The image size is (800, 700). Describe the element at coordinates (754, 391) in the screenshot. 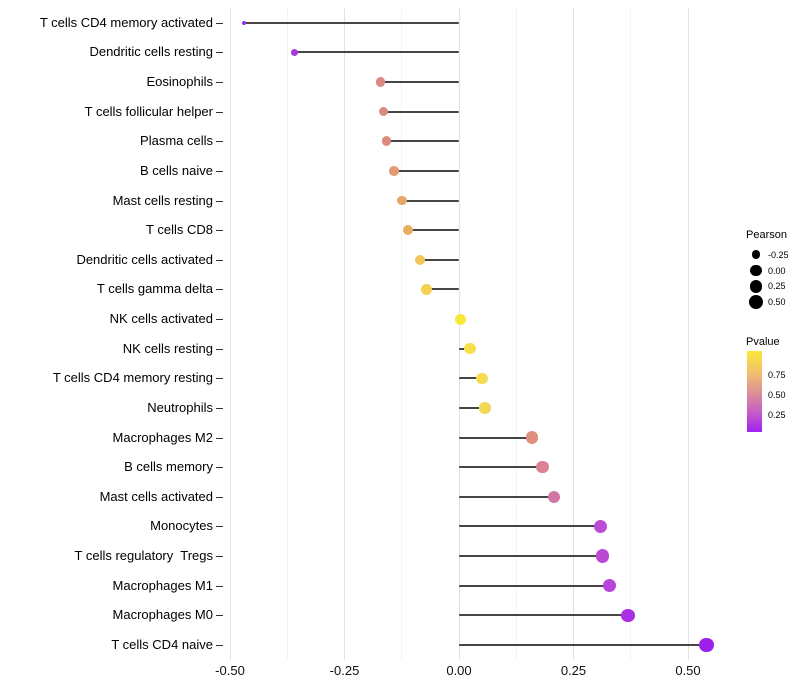

I see `pvalue-colorbar` at that location.